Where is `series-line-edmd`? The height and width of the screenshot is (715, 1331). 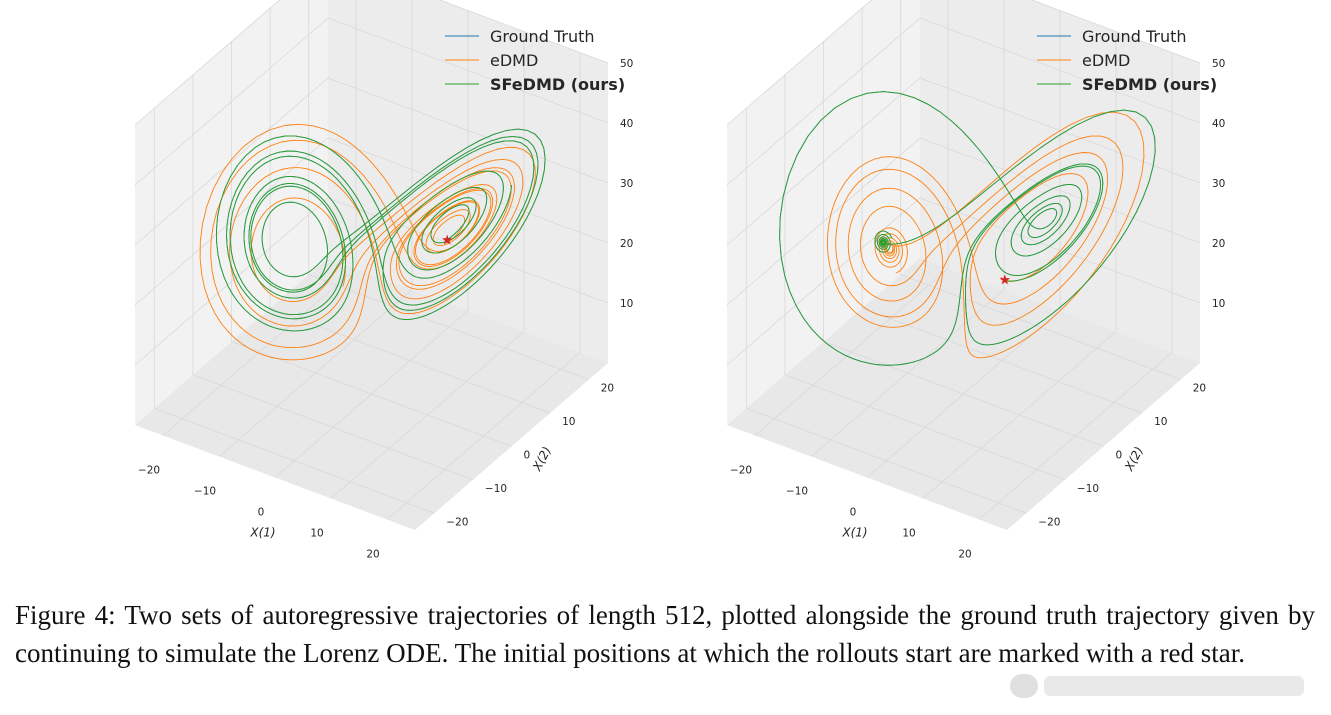 series-line-edmd is located at coordinates (367, 242).